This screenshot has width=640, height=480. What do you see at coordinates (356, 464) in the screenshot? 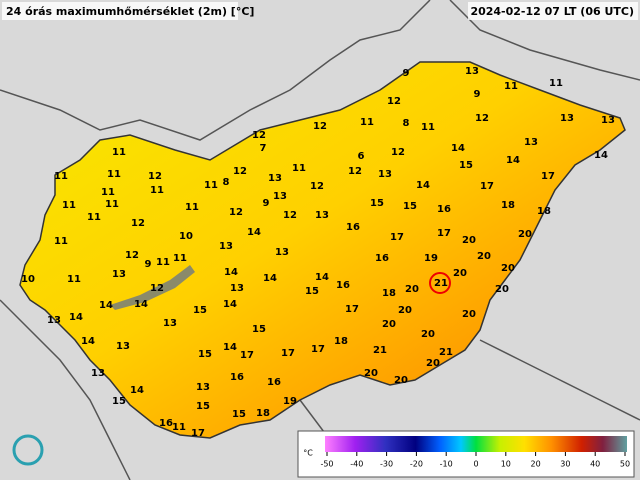
I see `colorbar-tick-label: -40` at bounding box center [356, 464].